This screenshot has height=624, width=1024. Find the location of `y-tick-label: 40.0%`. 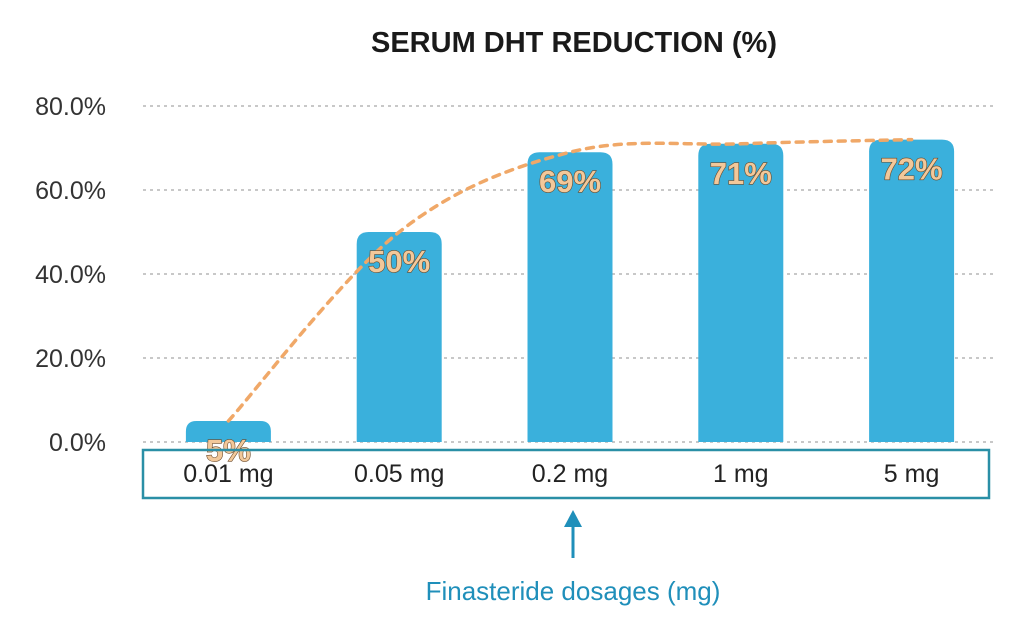

y-tick-label: 40.0% is located at coordinates (70, 275).